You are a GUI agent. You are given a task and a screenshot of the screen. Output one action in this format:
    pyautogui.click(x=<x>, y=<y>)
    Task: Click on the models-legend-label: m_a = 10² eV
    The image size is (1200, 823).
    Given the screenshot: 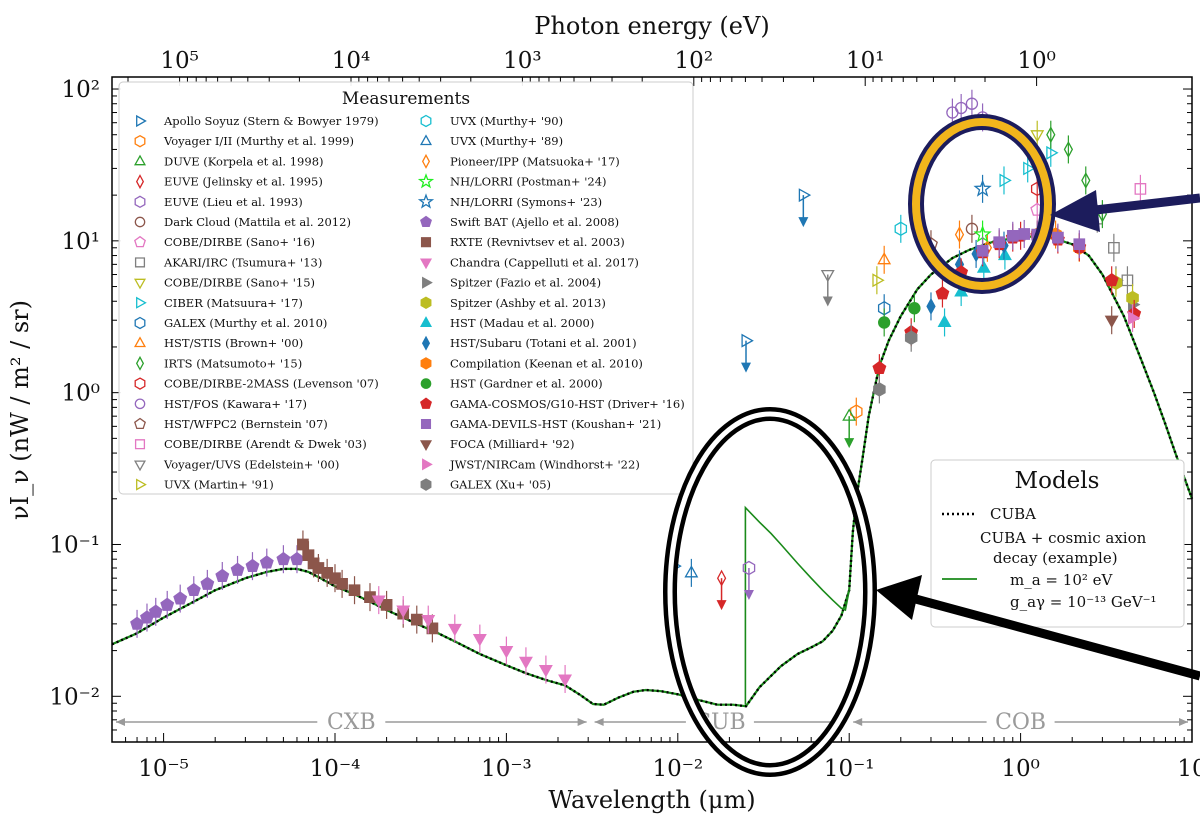 What is the action you would take?
    pyautogui.click(x=1062, y=580)
    